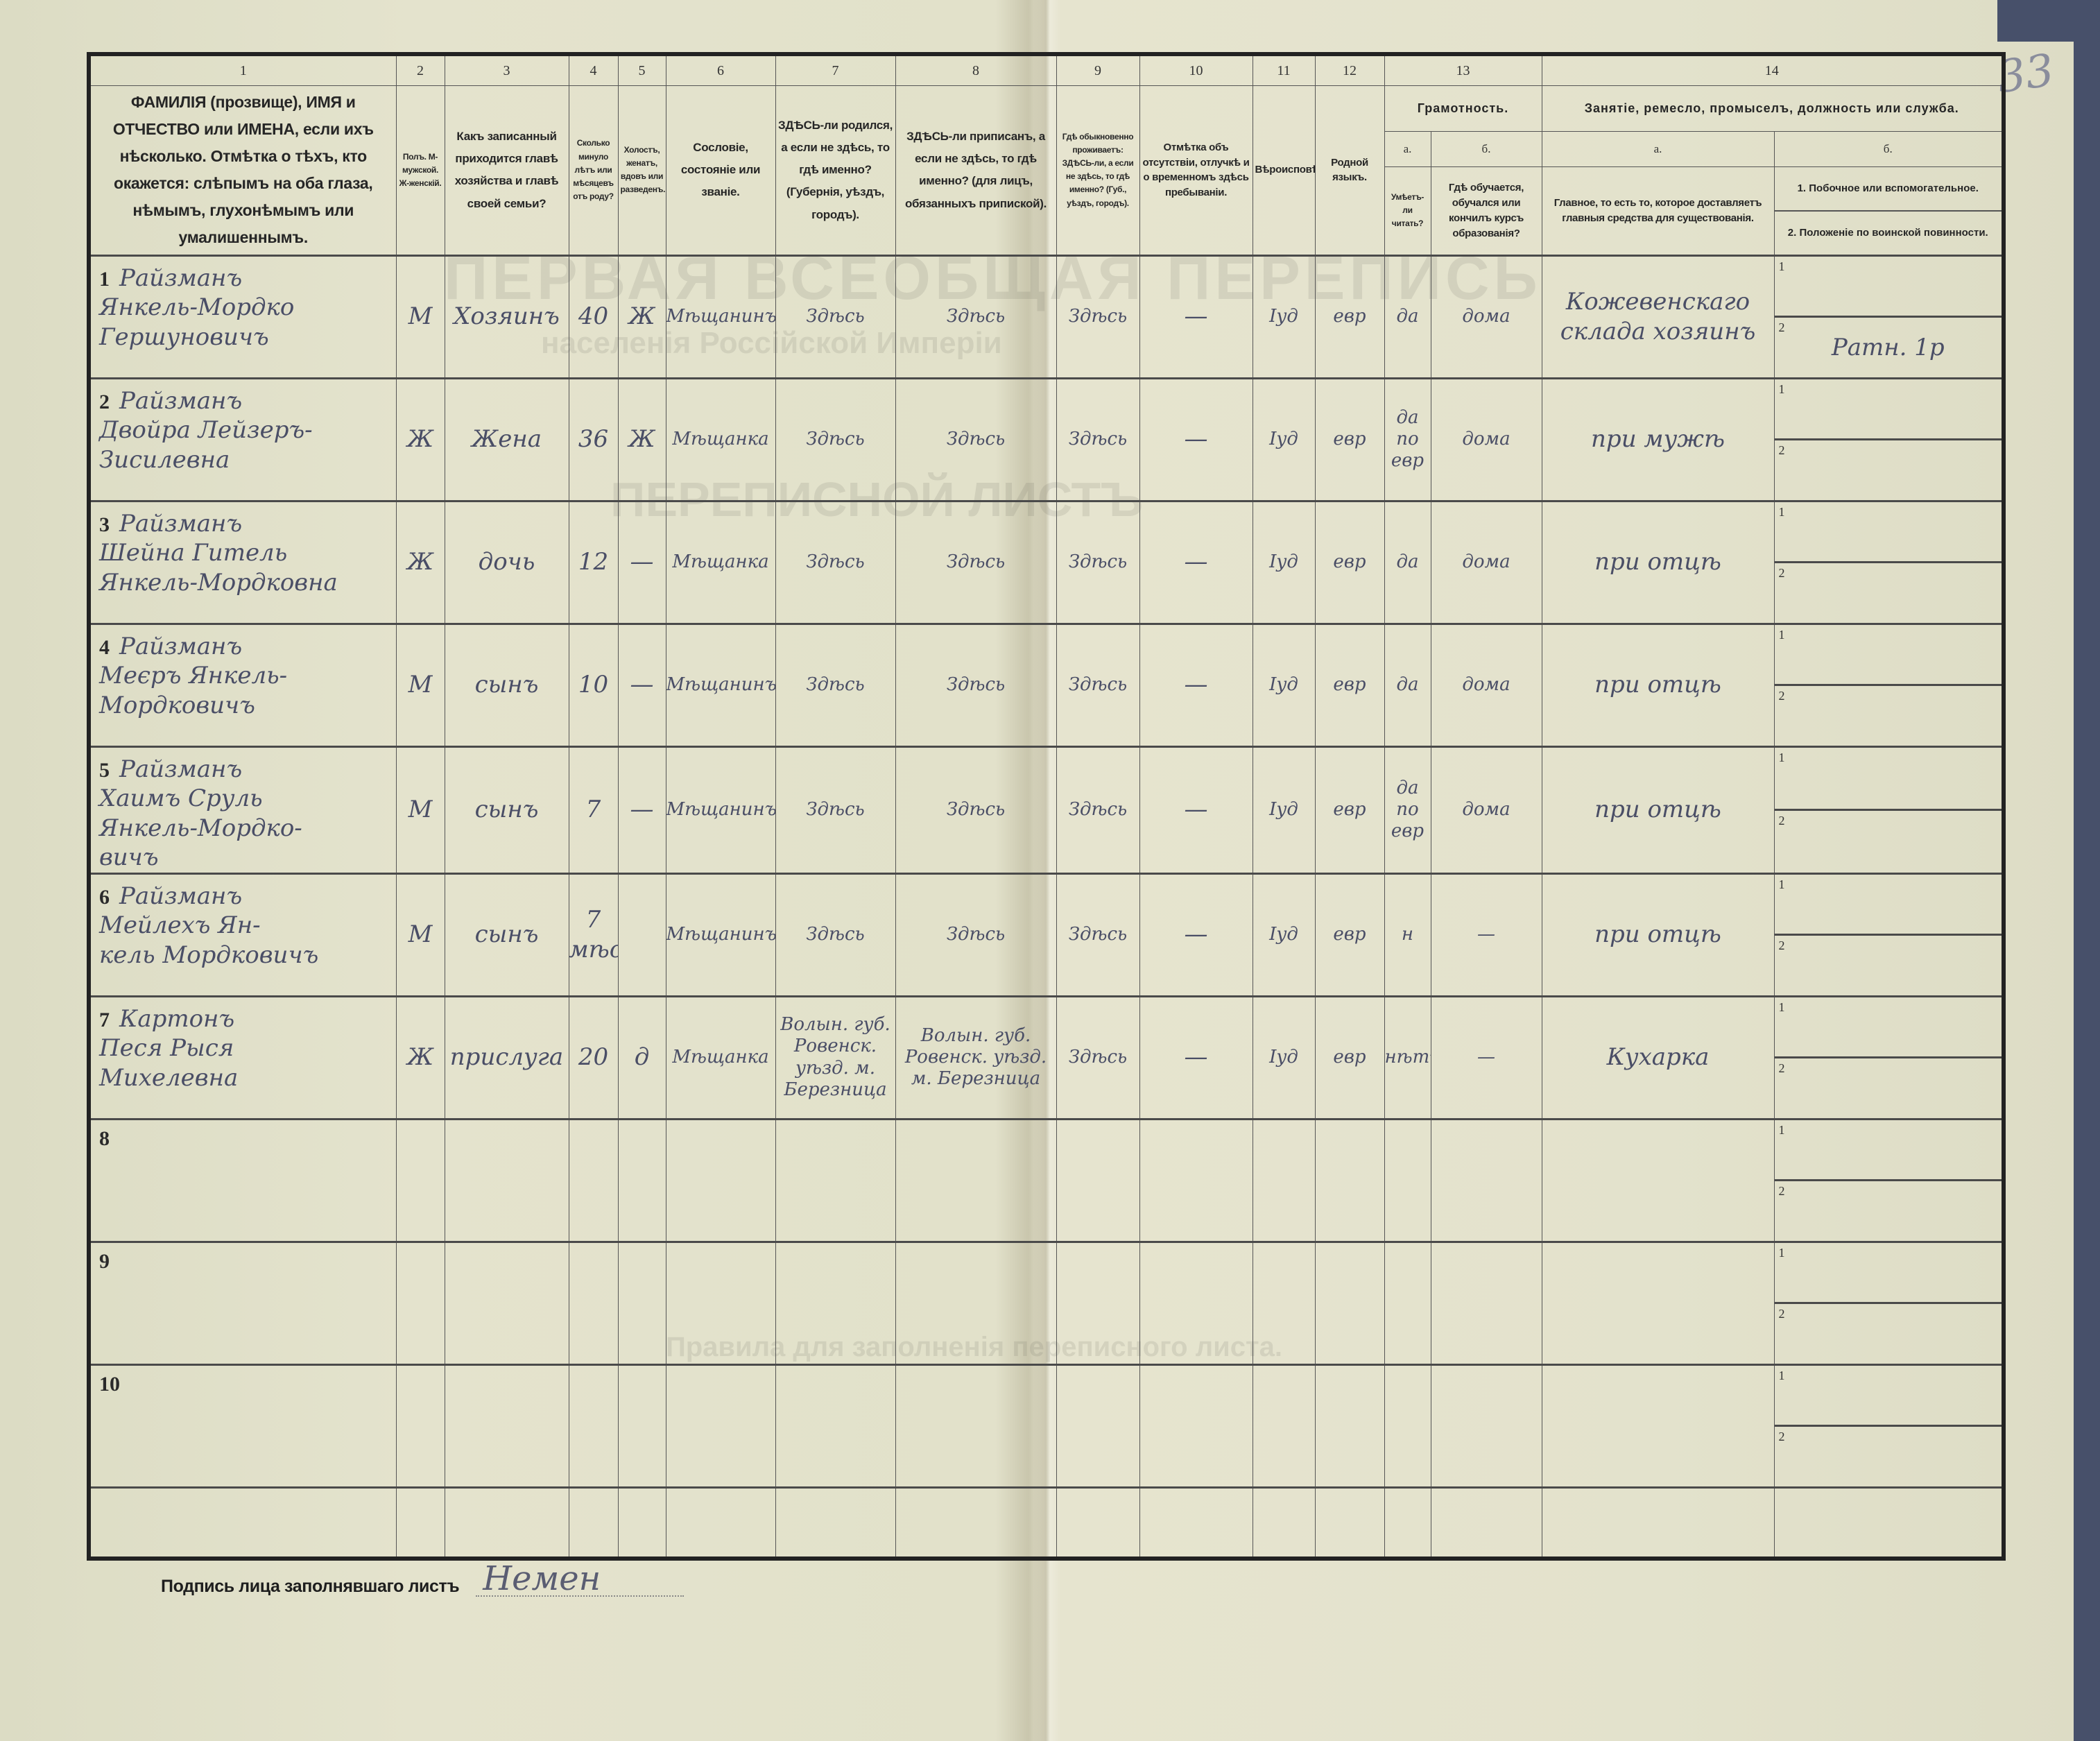 This screenshot has height=1741, width=2100. Describe the element at coordinates (1196, 1180) in the screenshot. I see `absence-cell` at that location.